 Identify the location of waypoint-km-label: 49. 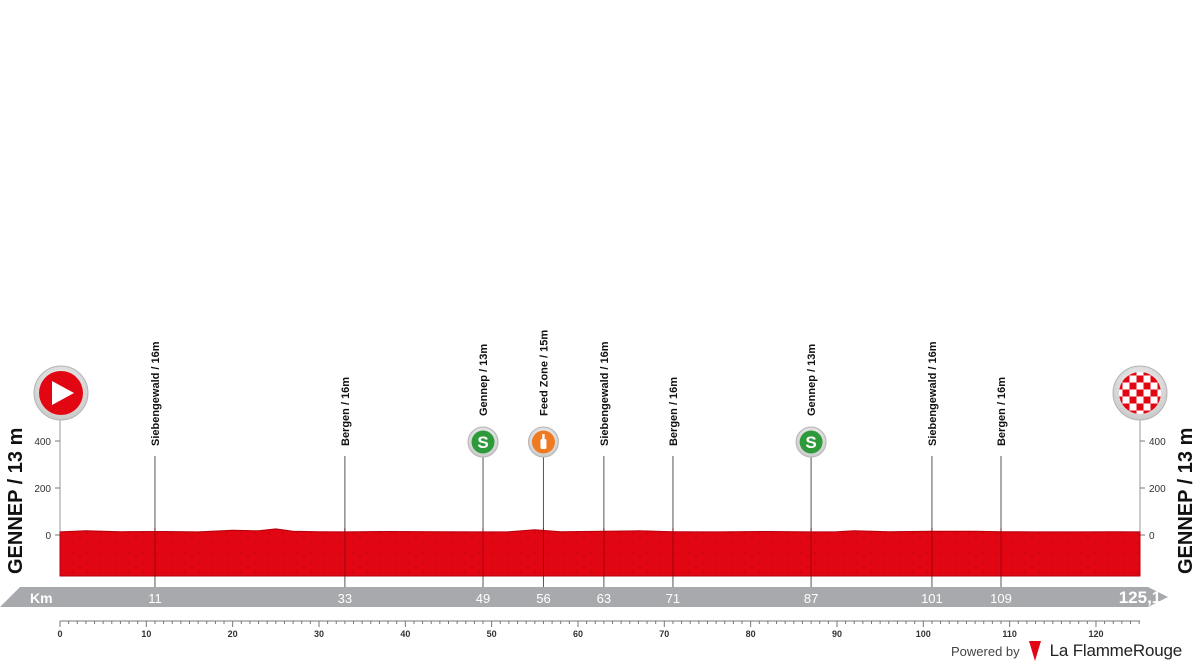
(483, 598).